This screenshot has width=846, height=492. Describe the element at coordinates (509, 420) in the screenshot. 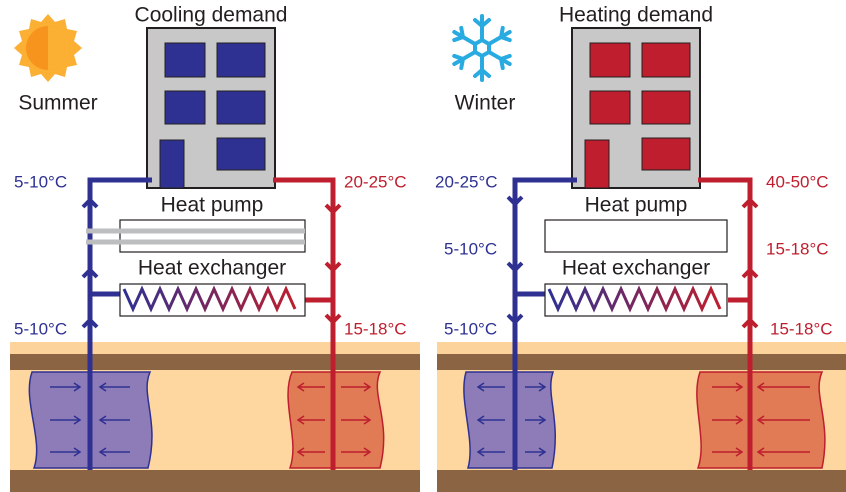

I see `cold-borehole` at that location.